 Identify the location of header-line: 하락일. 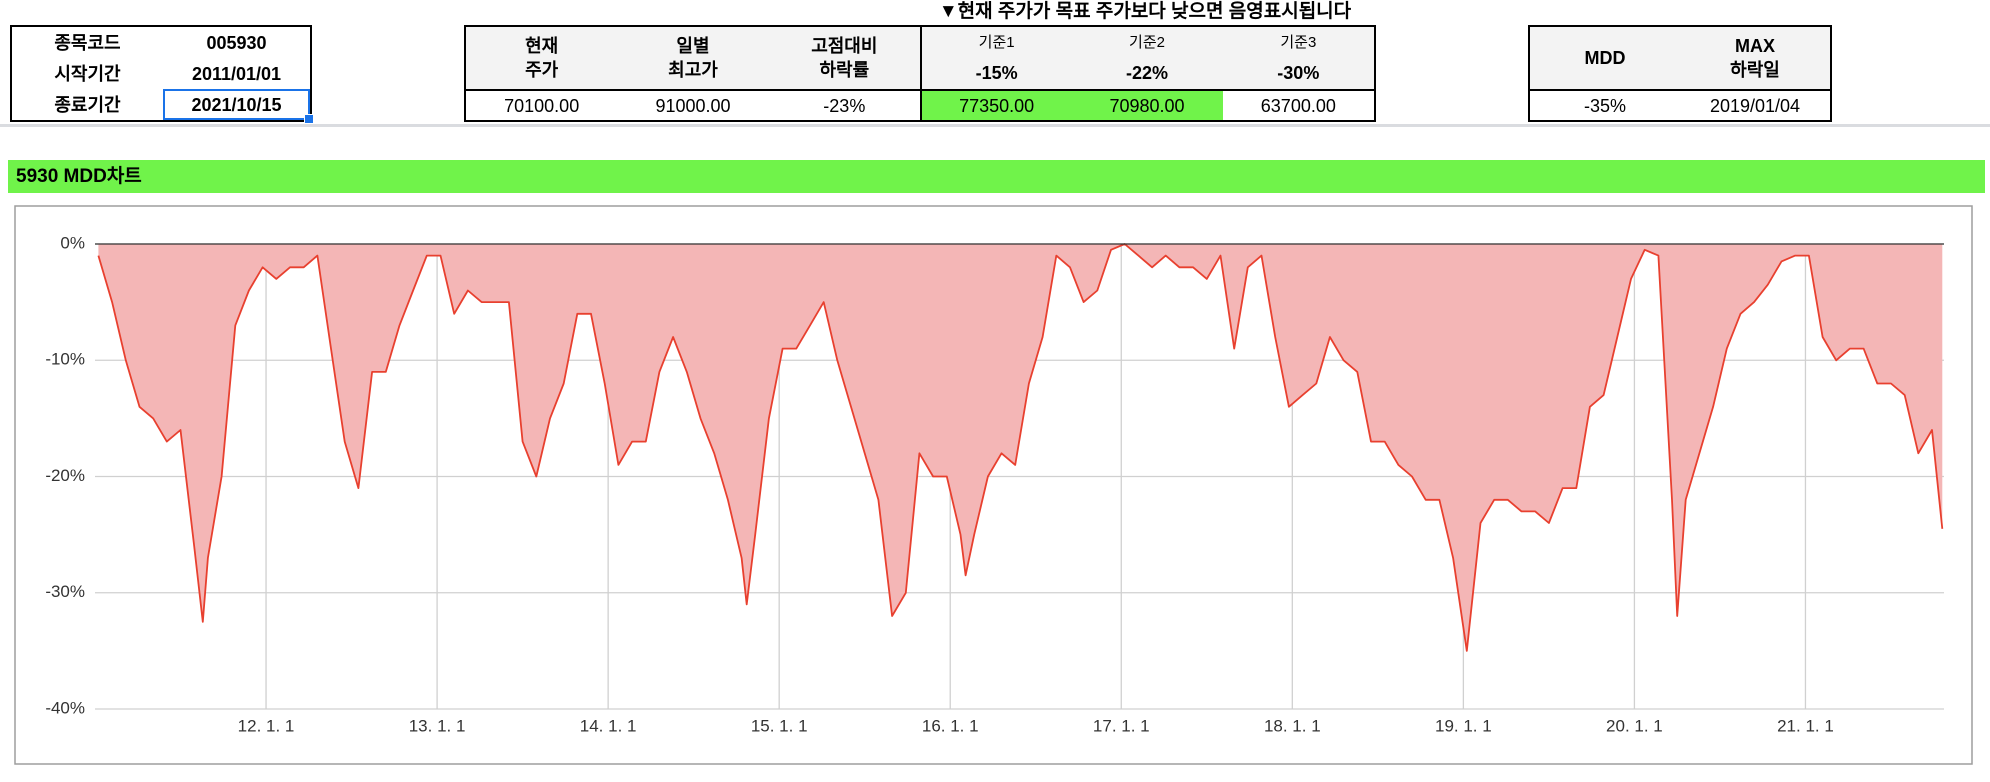
(1755, 70).